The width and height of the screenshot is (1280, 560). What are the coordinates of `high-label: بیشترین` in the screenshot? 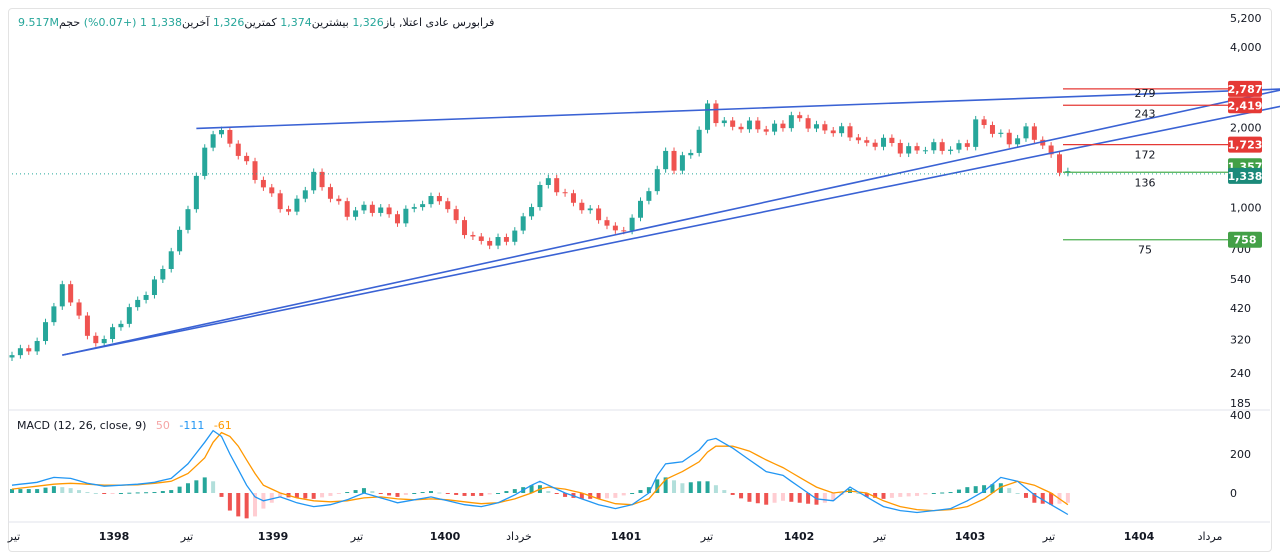 It's located at (330, 22).